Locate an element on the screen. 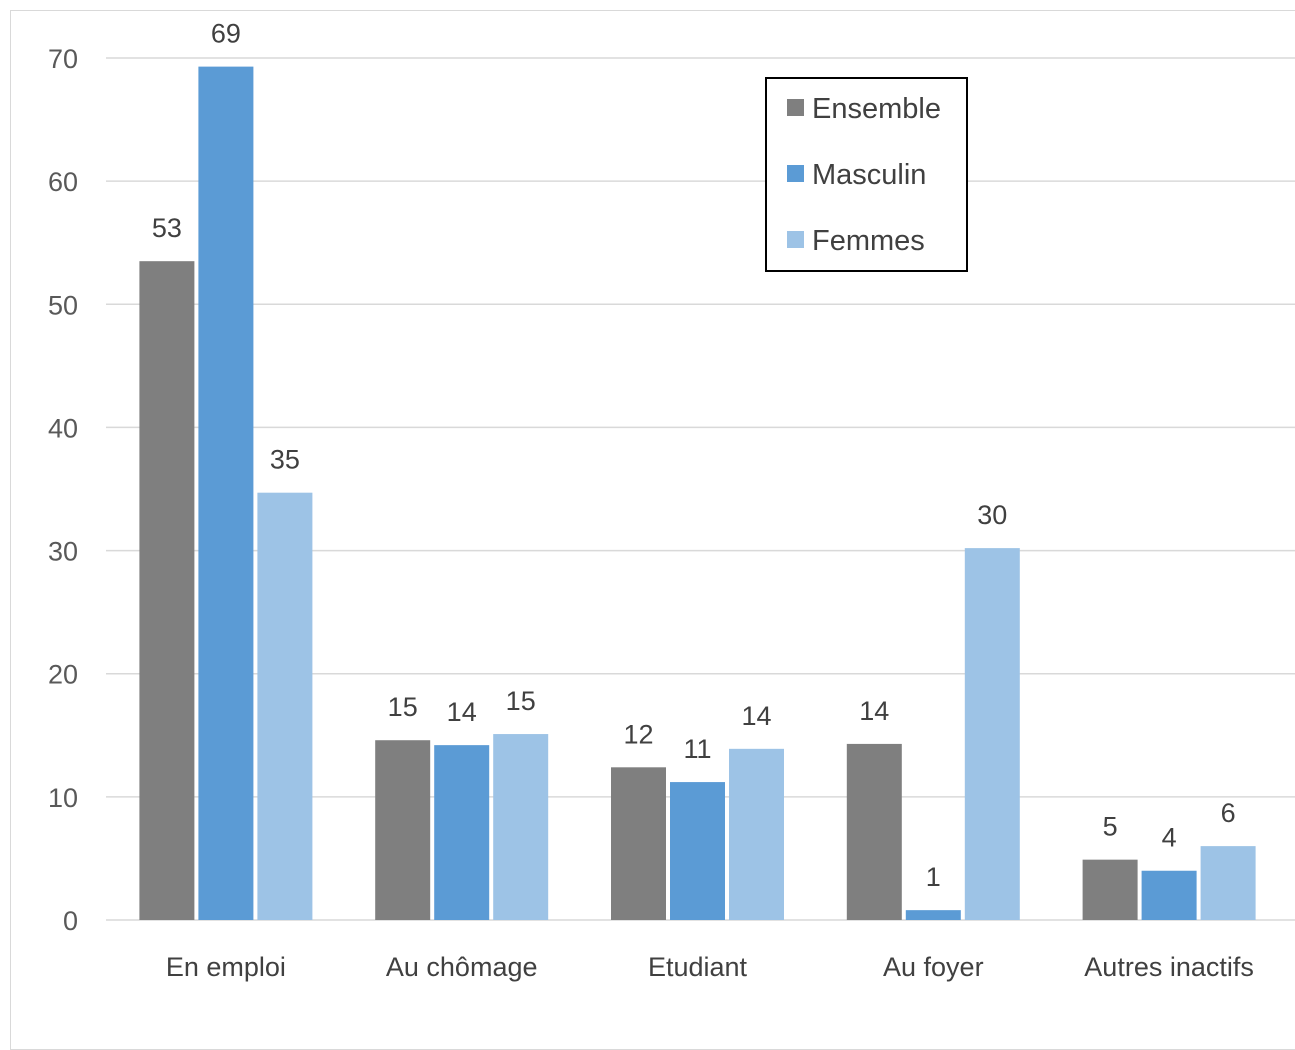 The height and width of the screenshot is (1050, 1295). legend-swatch-ensemble is located at coordinates (795, 107).